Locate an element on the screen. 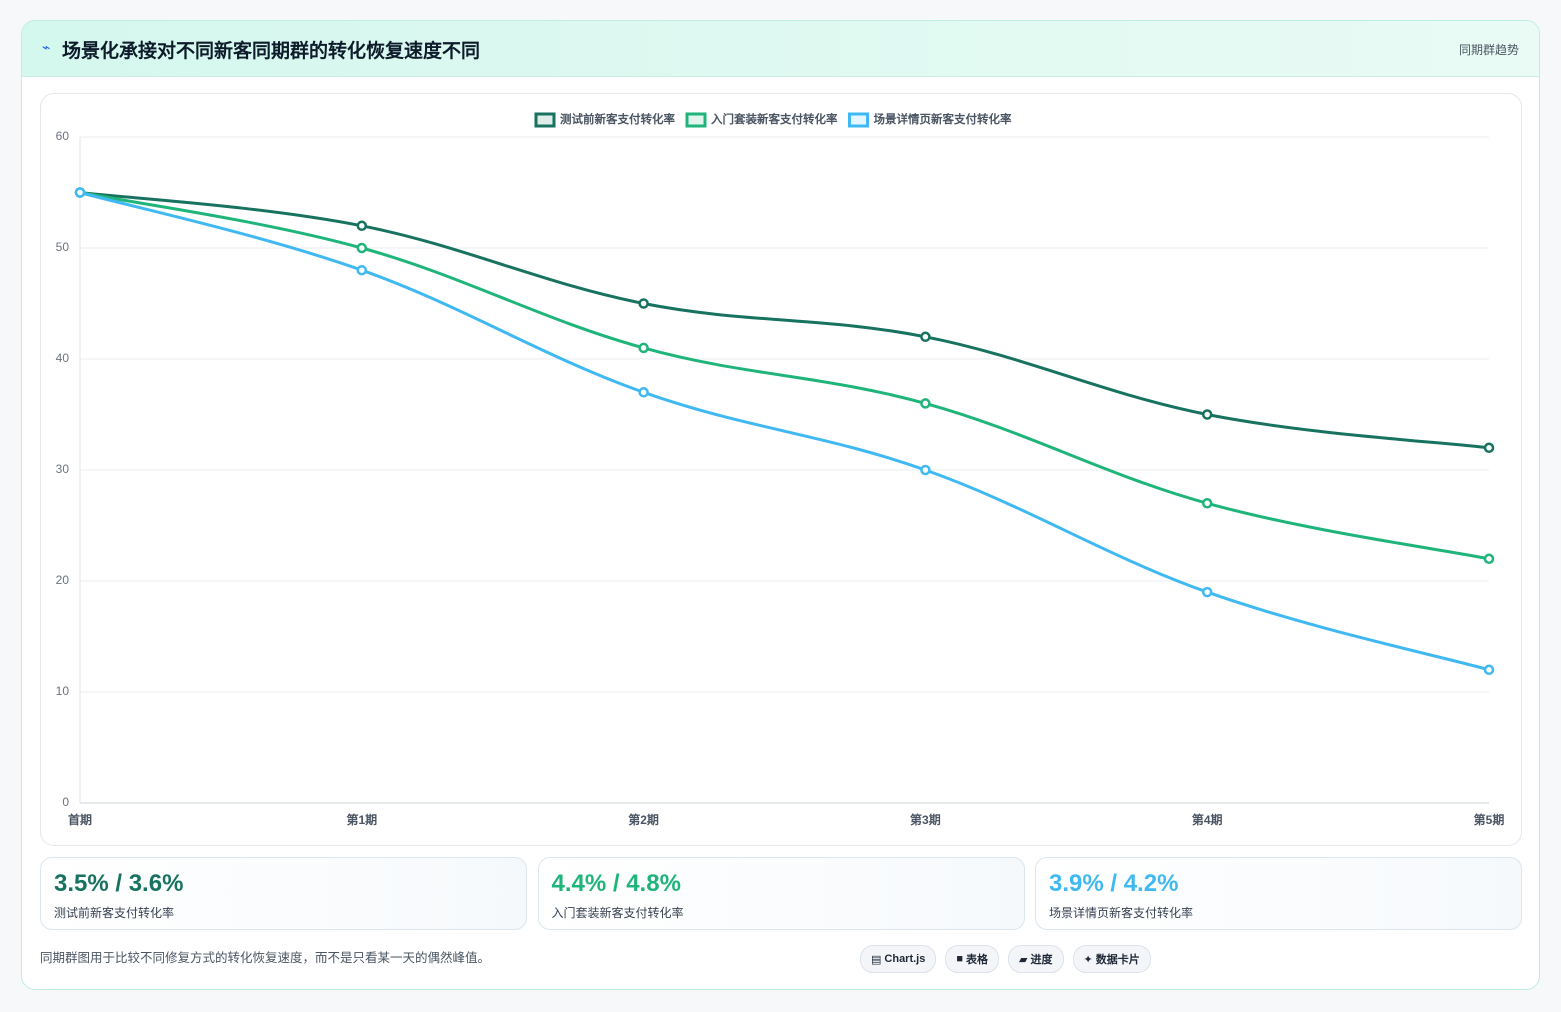 The height and width of the screenshot is (1012, 1561). y-tick-label: 20 is located at coordinates (63, 580).